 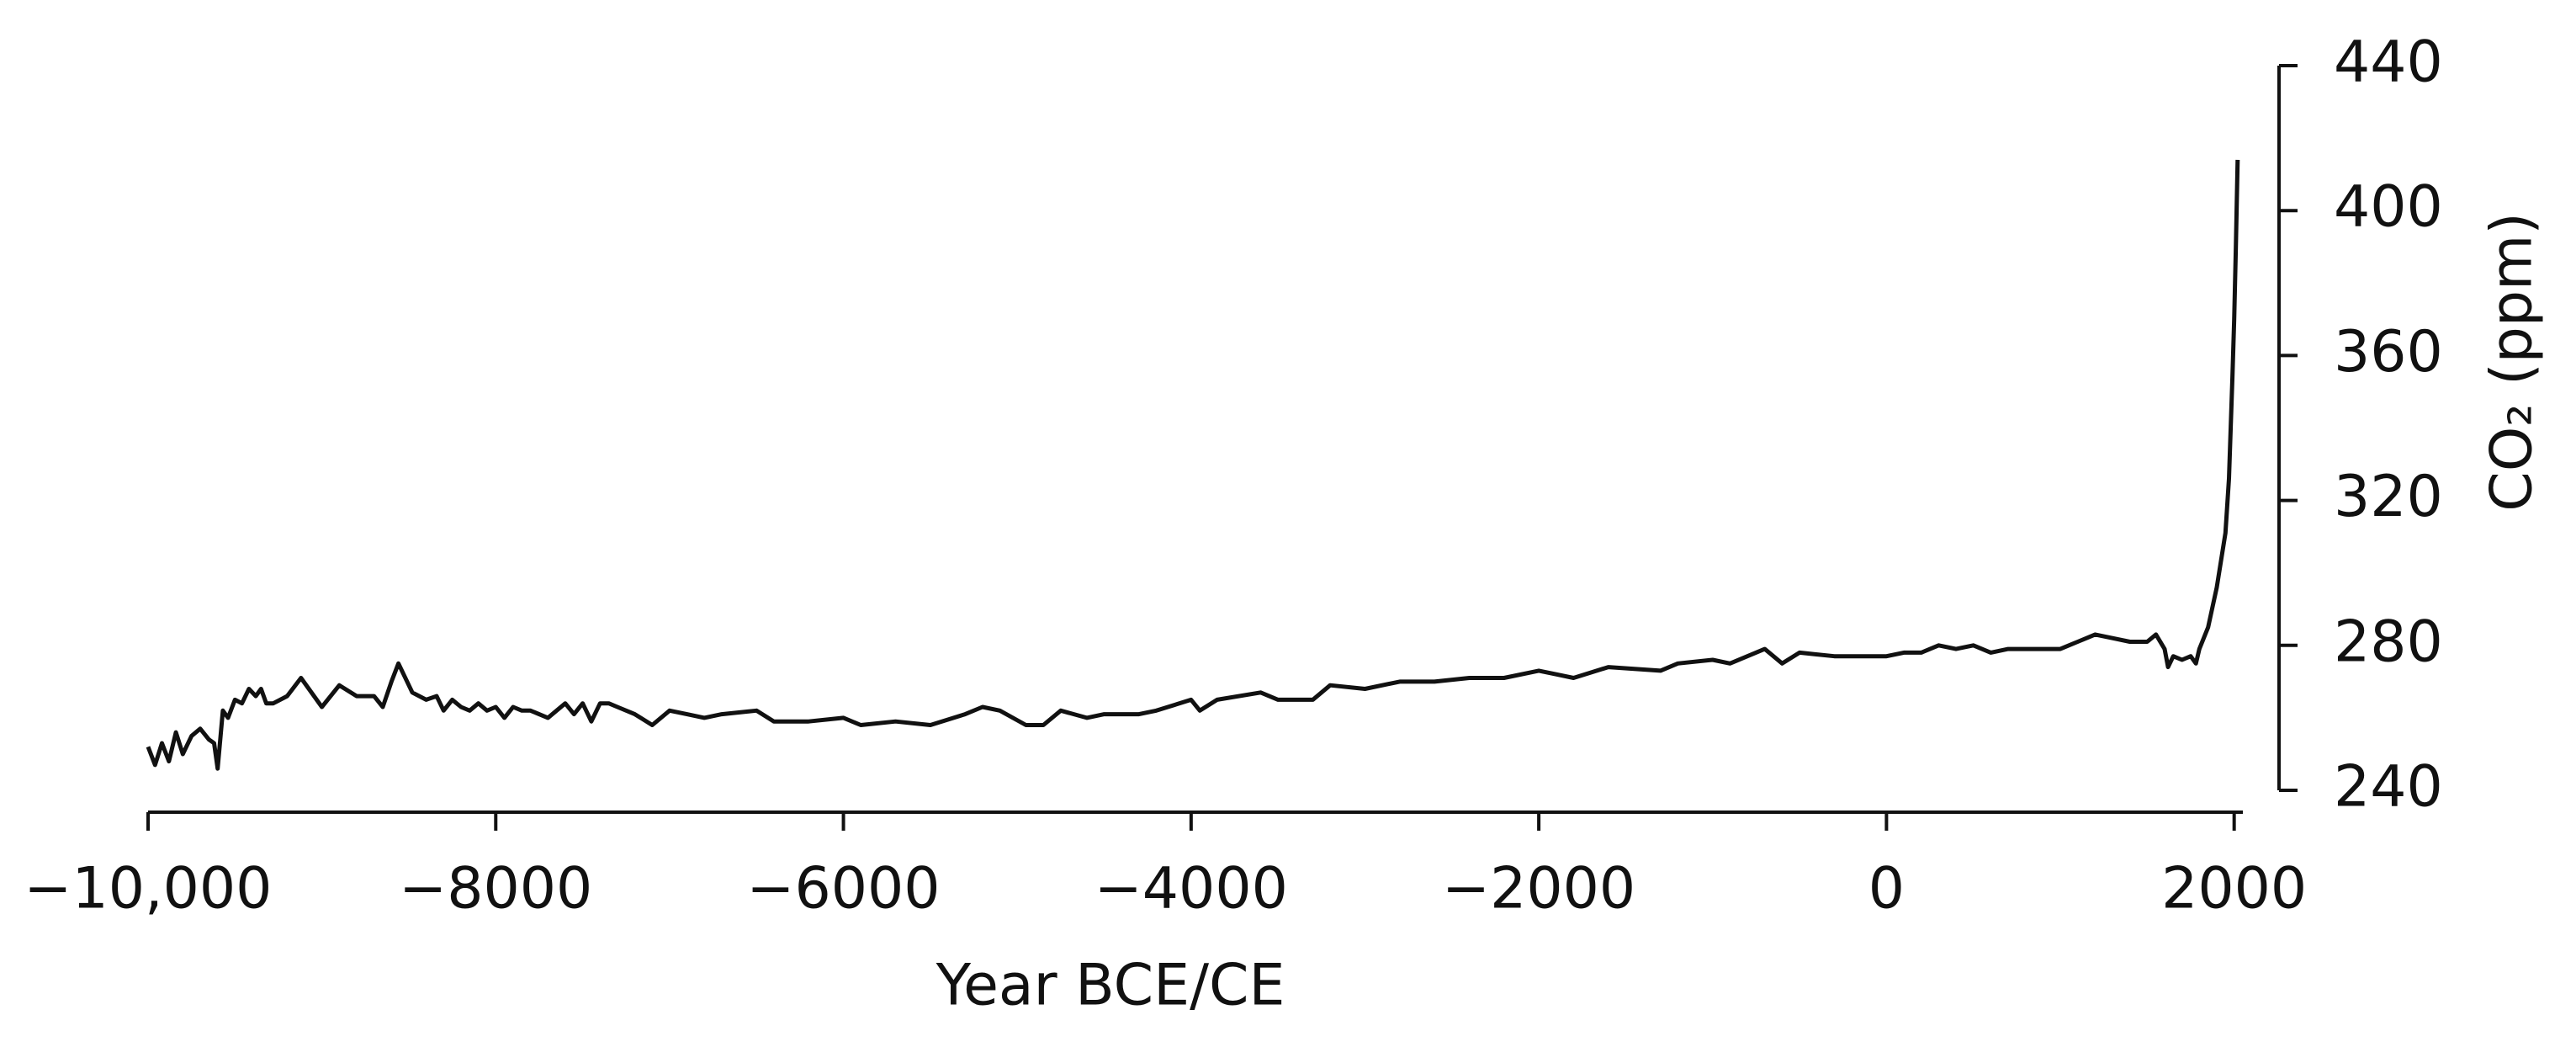 I want to click on x-tick-label: −8000, so click(x=495, y=889).